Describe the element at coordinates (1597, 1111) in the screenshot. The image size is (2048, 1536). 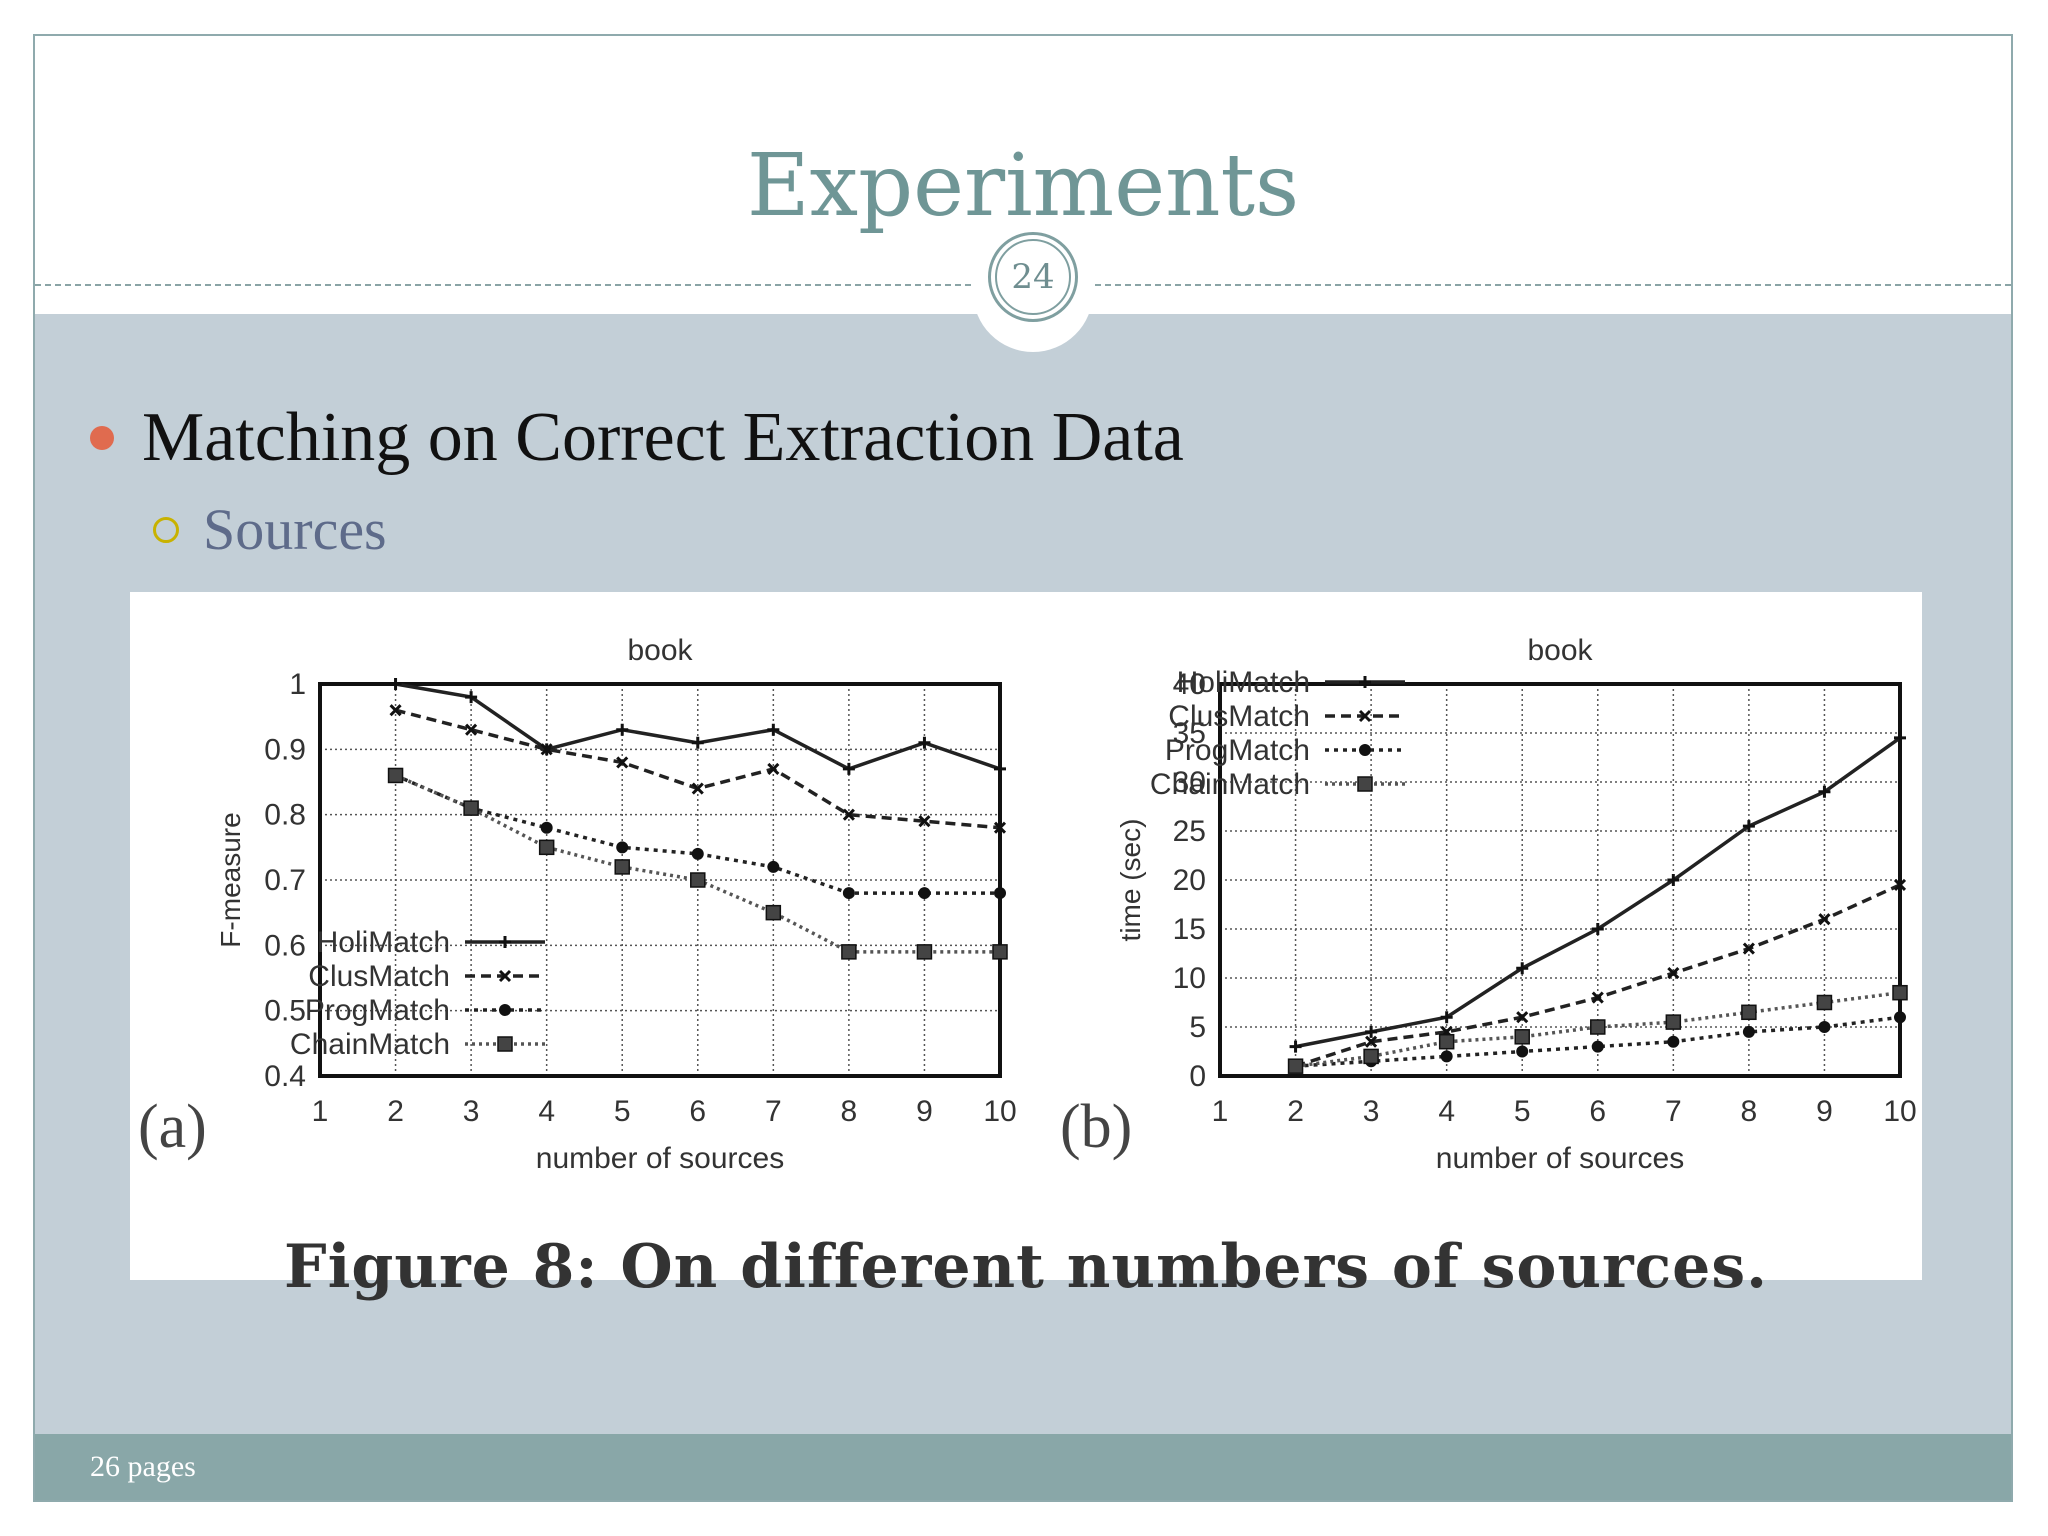
I see `chart2-x-tick-label: 6` at that location.